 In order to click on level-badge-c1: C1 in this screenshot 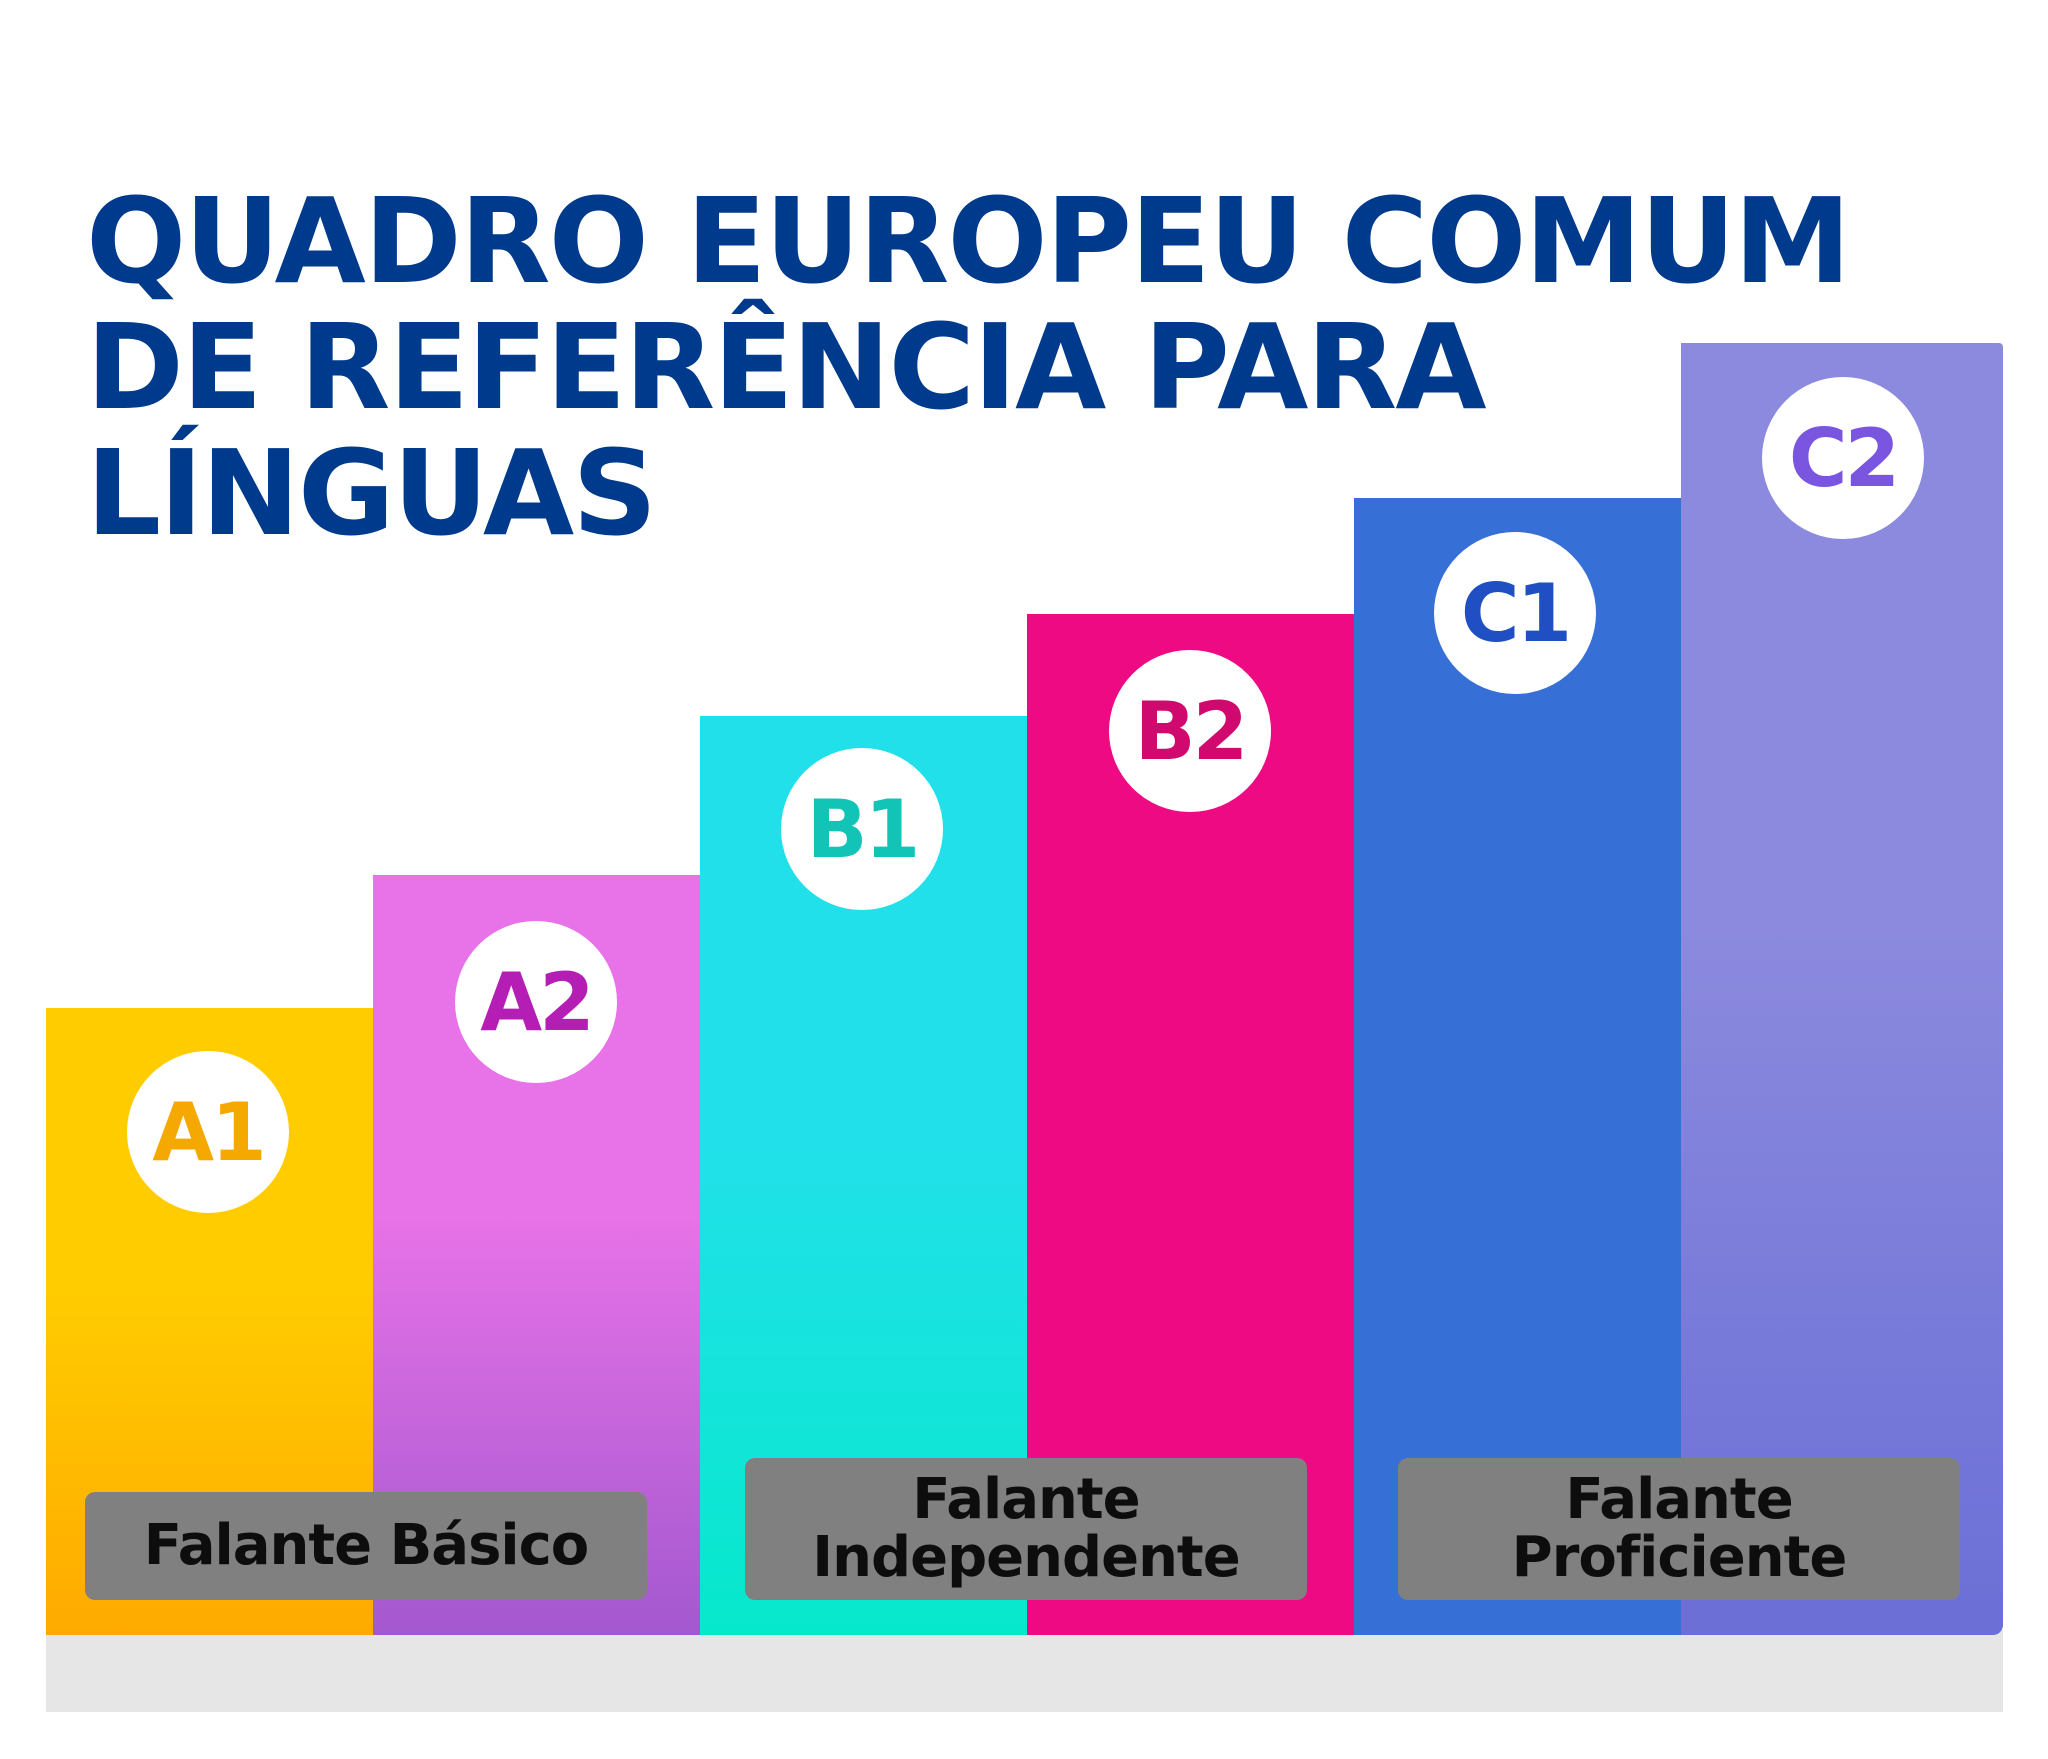, I will do `click(1515, 613)`.